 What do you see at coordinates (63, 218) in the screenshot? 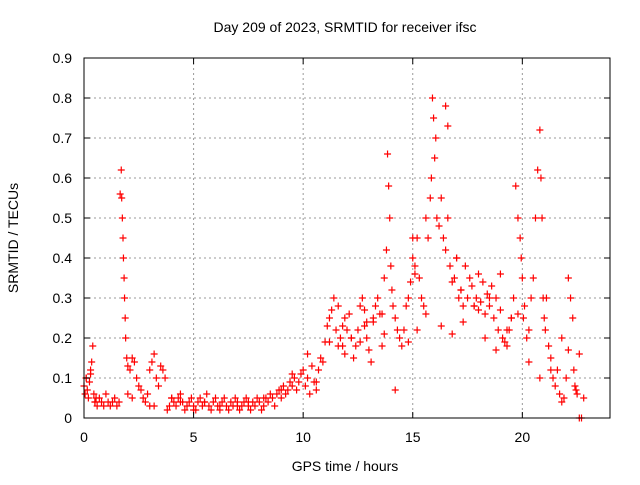
I see `y-tick-label: 0.5` at bounding box center [63, 218].